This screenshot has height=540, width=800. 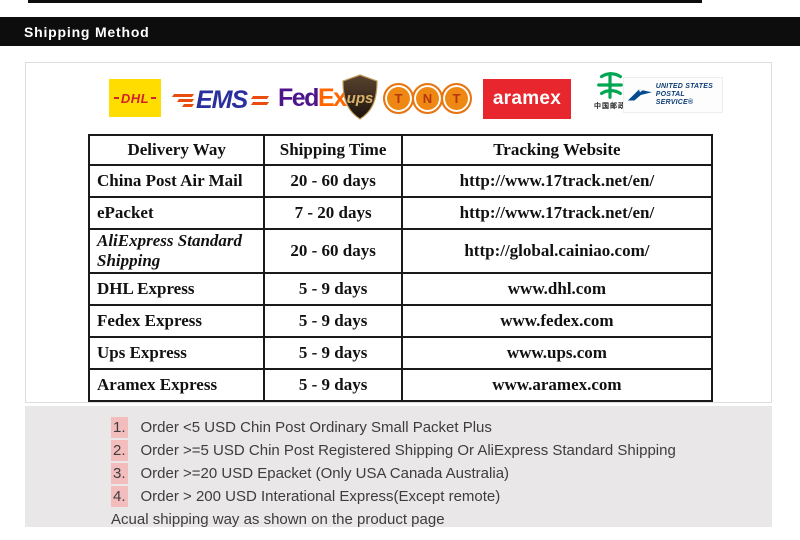 What do you see at coordinates (674, 98) in the screenshot?
I see `usps-line2: POSTAL SERVICE®` at bounding box center [674, 98].